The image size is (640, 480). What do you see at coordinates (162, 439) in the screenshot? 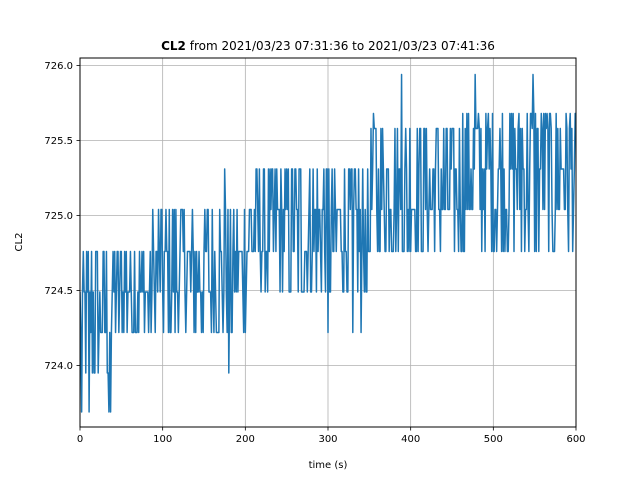
I see `x-tick-label: 100` at bounding box center [162, 439].